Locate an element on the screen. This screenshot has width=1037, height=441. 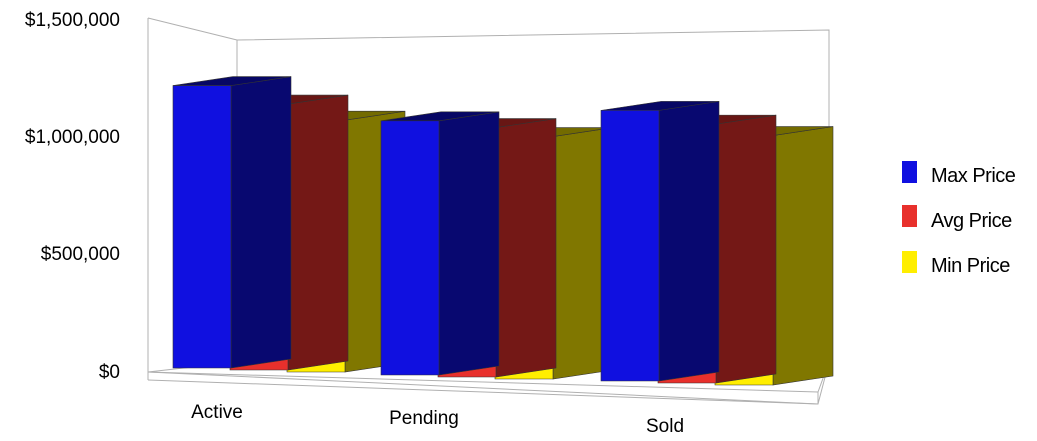
floor-bottom-front is located at coordinates (483, 392).